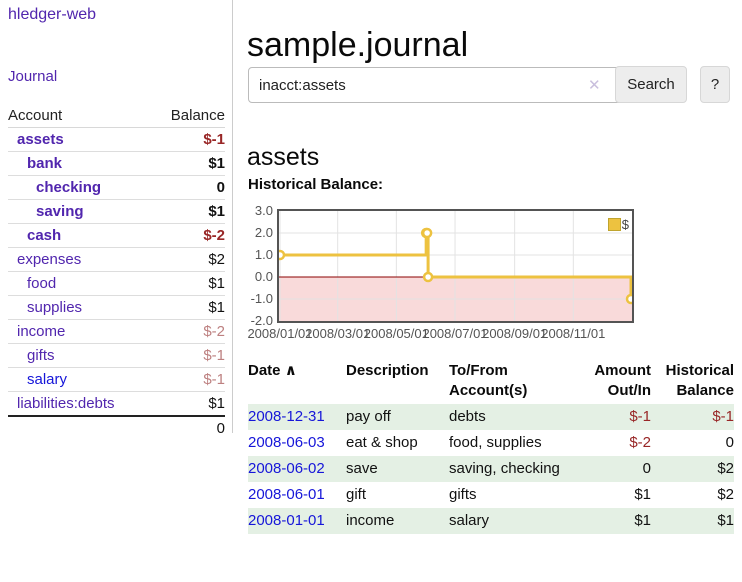 The image size is (742, 582). Describe the element at coordinates (362, 468) in the screenshot. I see `transaction-description: save` at that location.